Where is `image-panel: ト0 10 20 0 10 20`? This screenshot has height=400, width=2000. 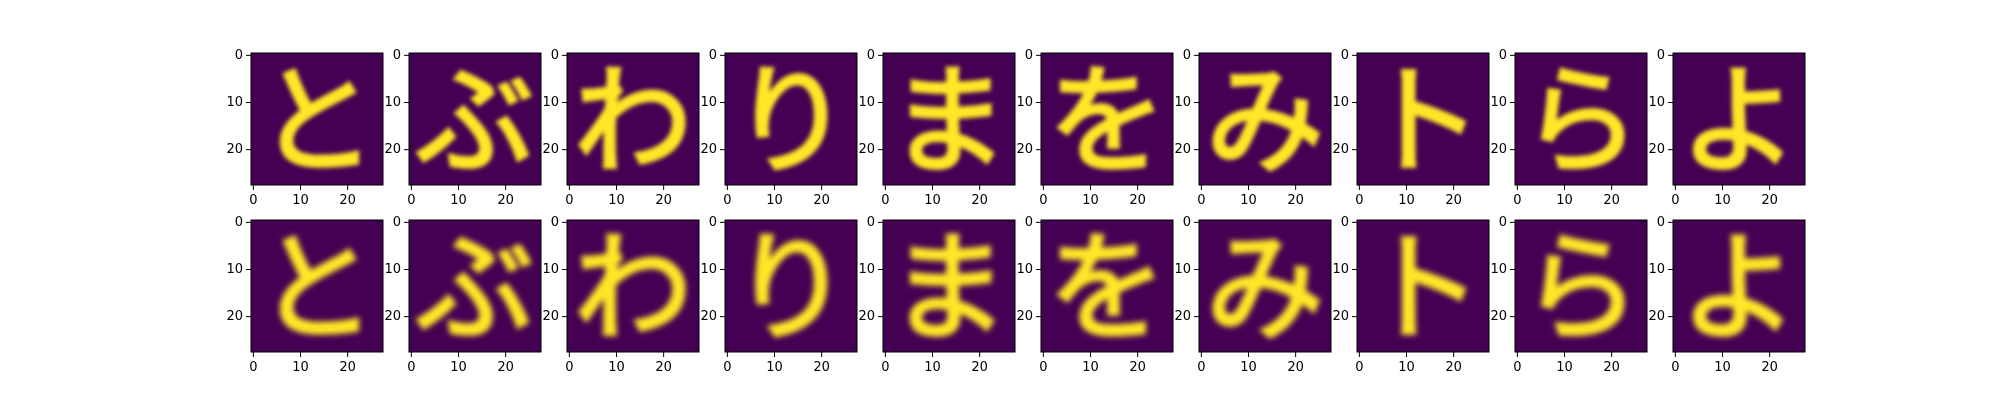 image-panel: ト0 10 20 0 10 20 is located at coordinates (1411, 128).